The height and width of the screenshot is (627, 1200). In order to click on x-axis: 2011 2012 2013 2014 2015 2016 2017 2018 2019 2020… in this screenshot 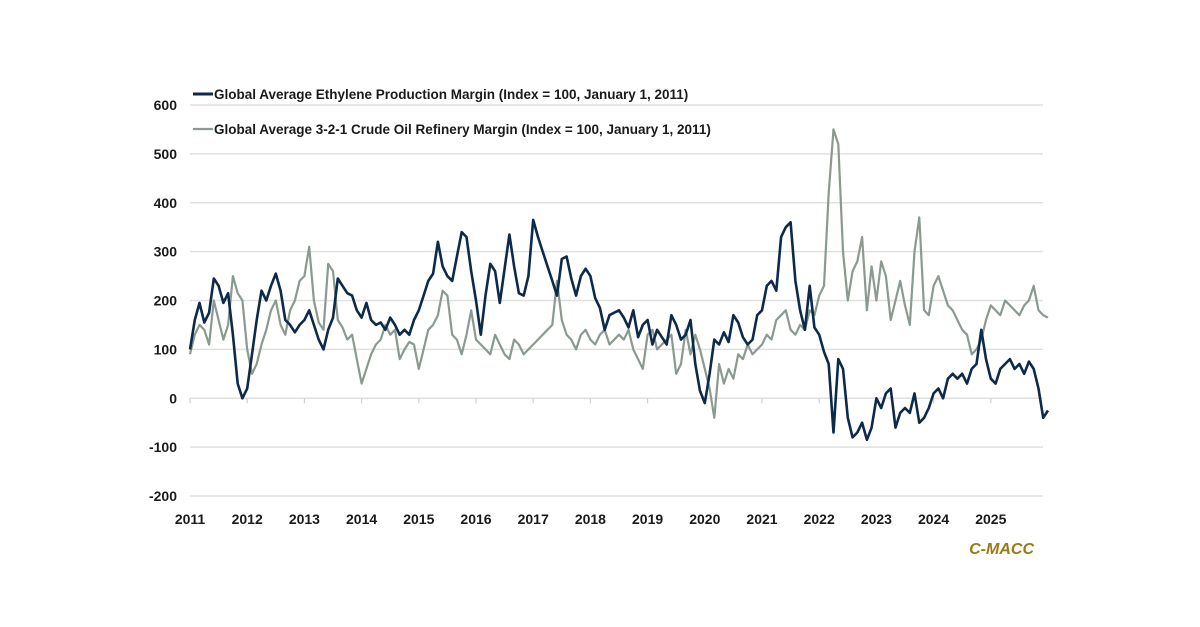, I will do `click(591, 462)`.